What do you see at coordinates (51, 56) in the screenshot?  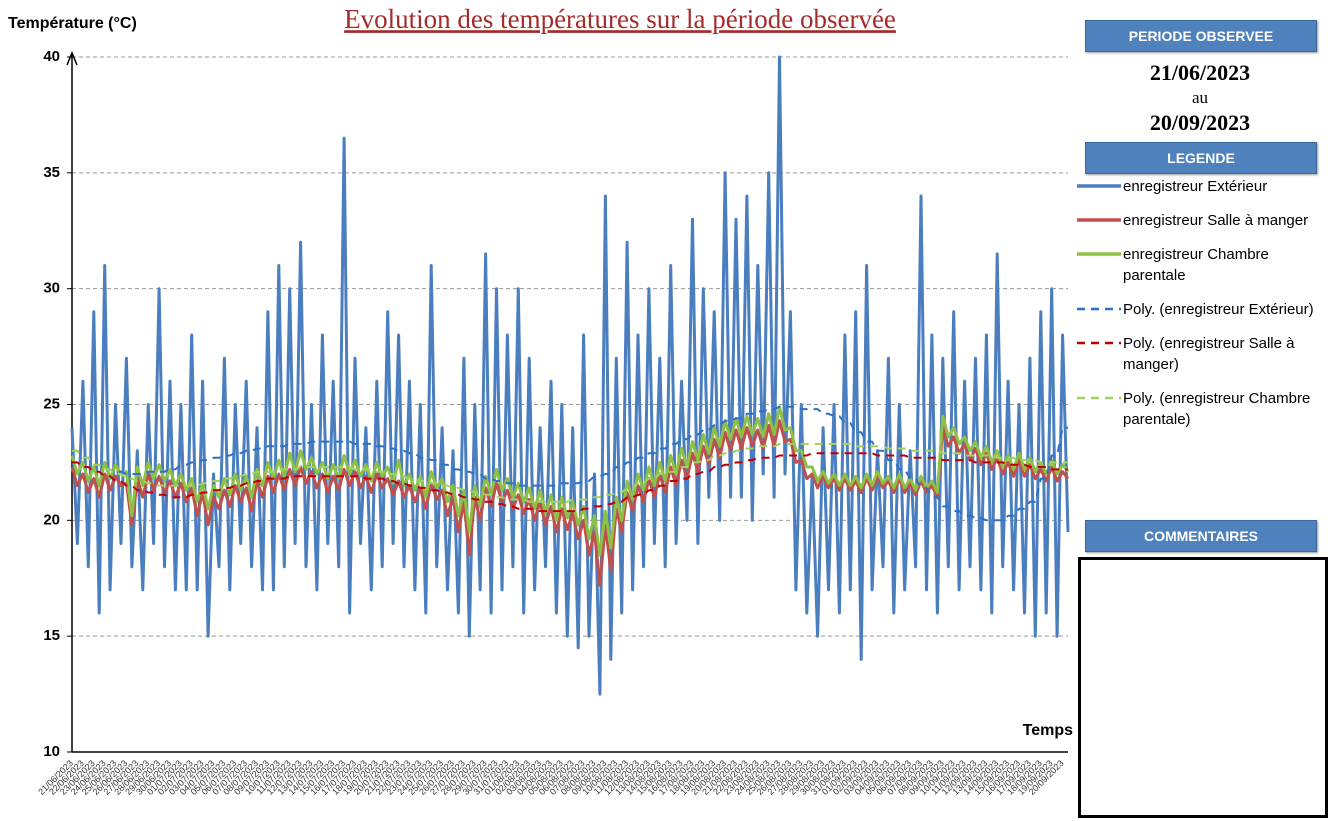 I see `y-tick-label: 40` at bounding box center [51, 56].